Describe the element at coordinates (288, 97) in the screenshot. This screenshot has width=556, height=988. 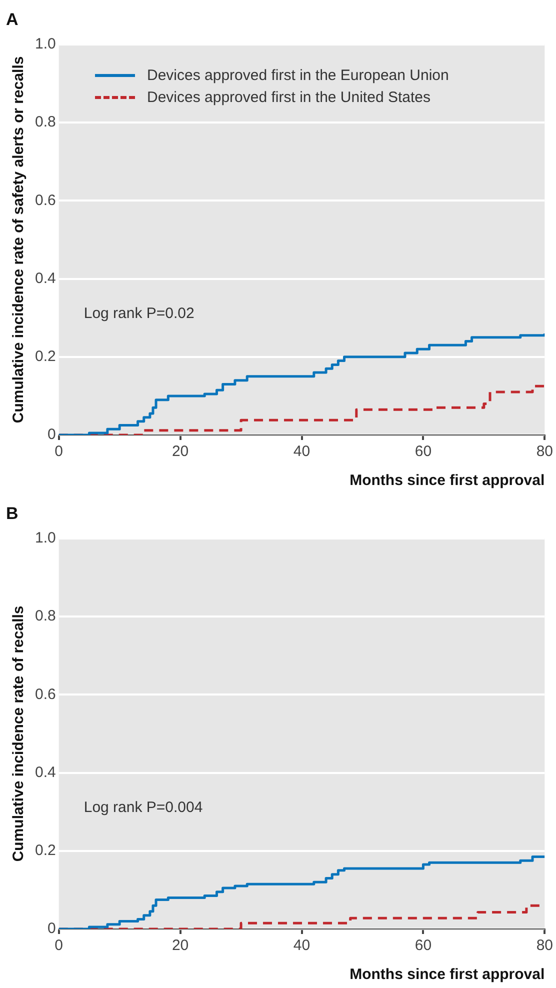
I see `legend-label: Devices approved first in the United States` at that location.